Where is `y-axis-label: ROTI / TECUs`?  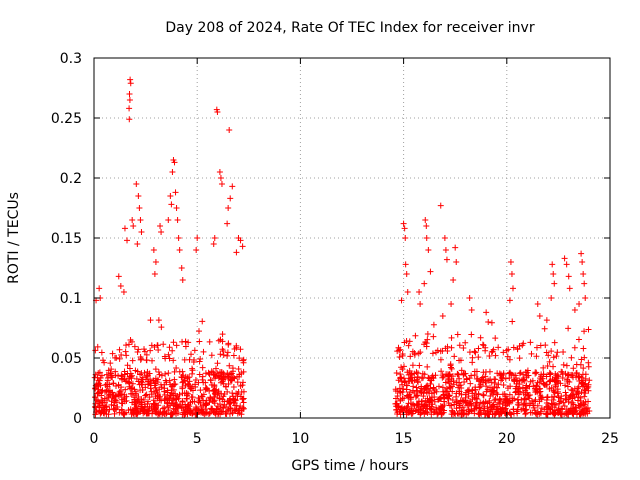
y-axis-label: ROTI / TECUs is located at coordinates (14, 238).